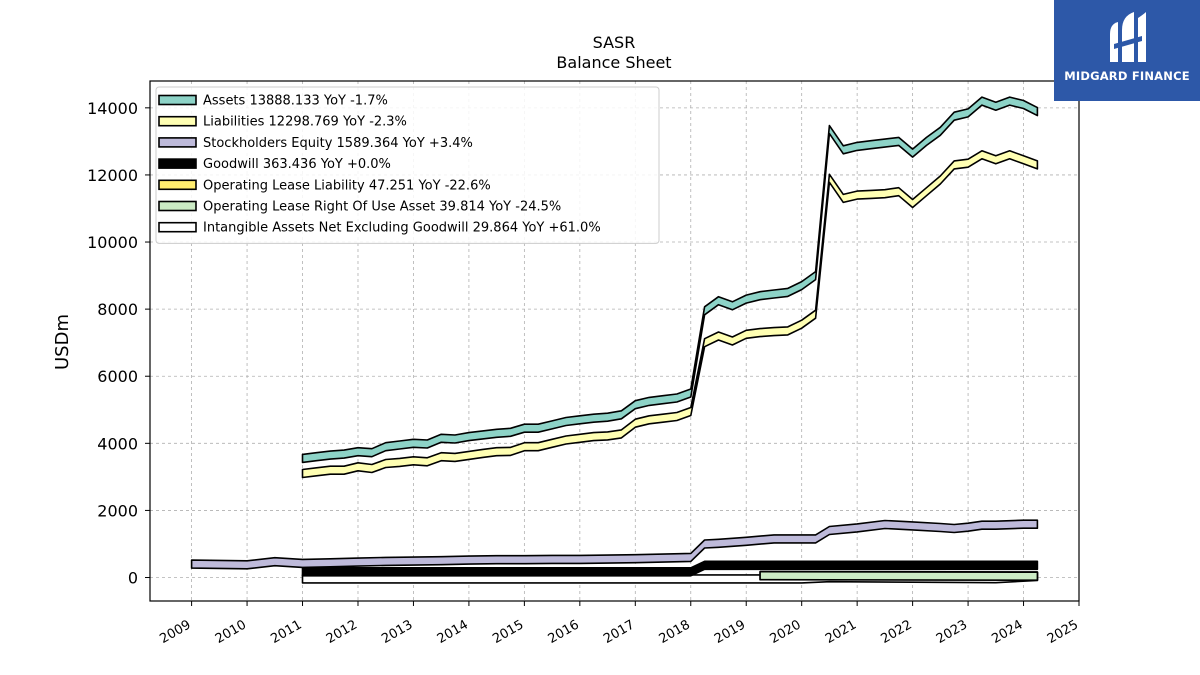  Describe the element at coordinates (305, 122) in the screenshot. I see `legend-entry: Liabilities 12298.769 YoY -2.3%` at that location.